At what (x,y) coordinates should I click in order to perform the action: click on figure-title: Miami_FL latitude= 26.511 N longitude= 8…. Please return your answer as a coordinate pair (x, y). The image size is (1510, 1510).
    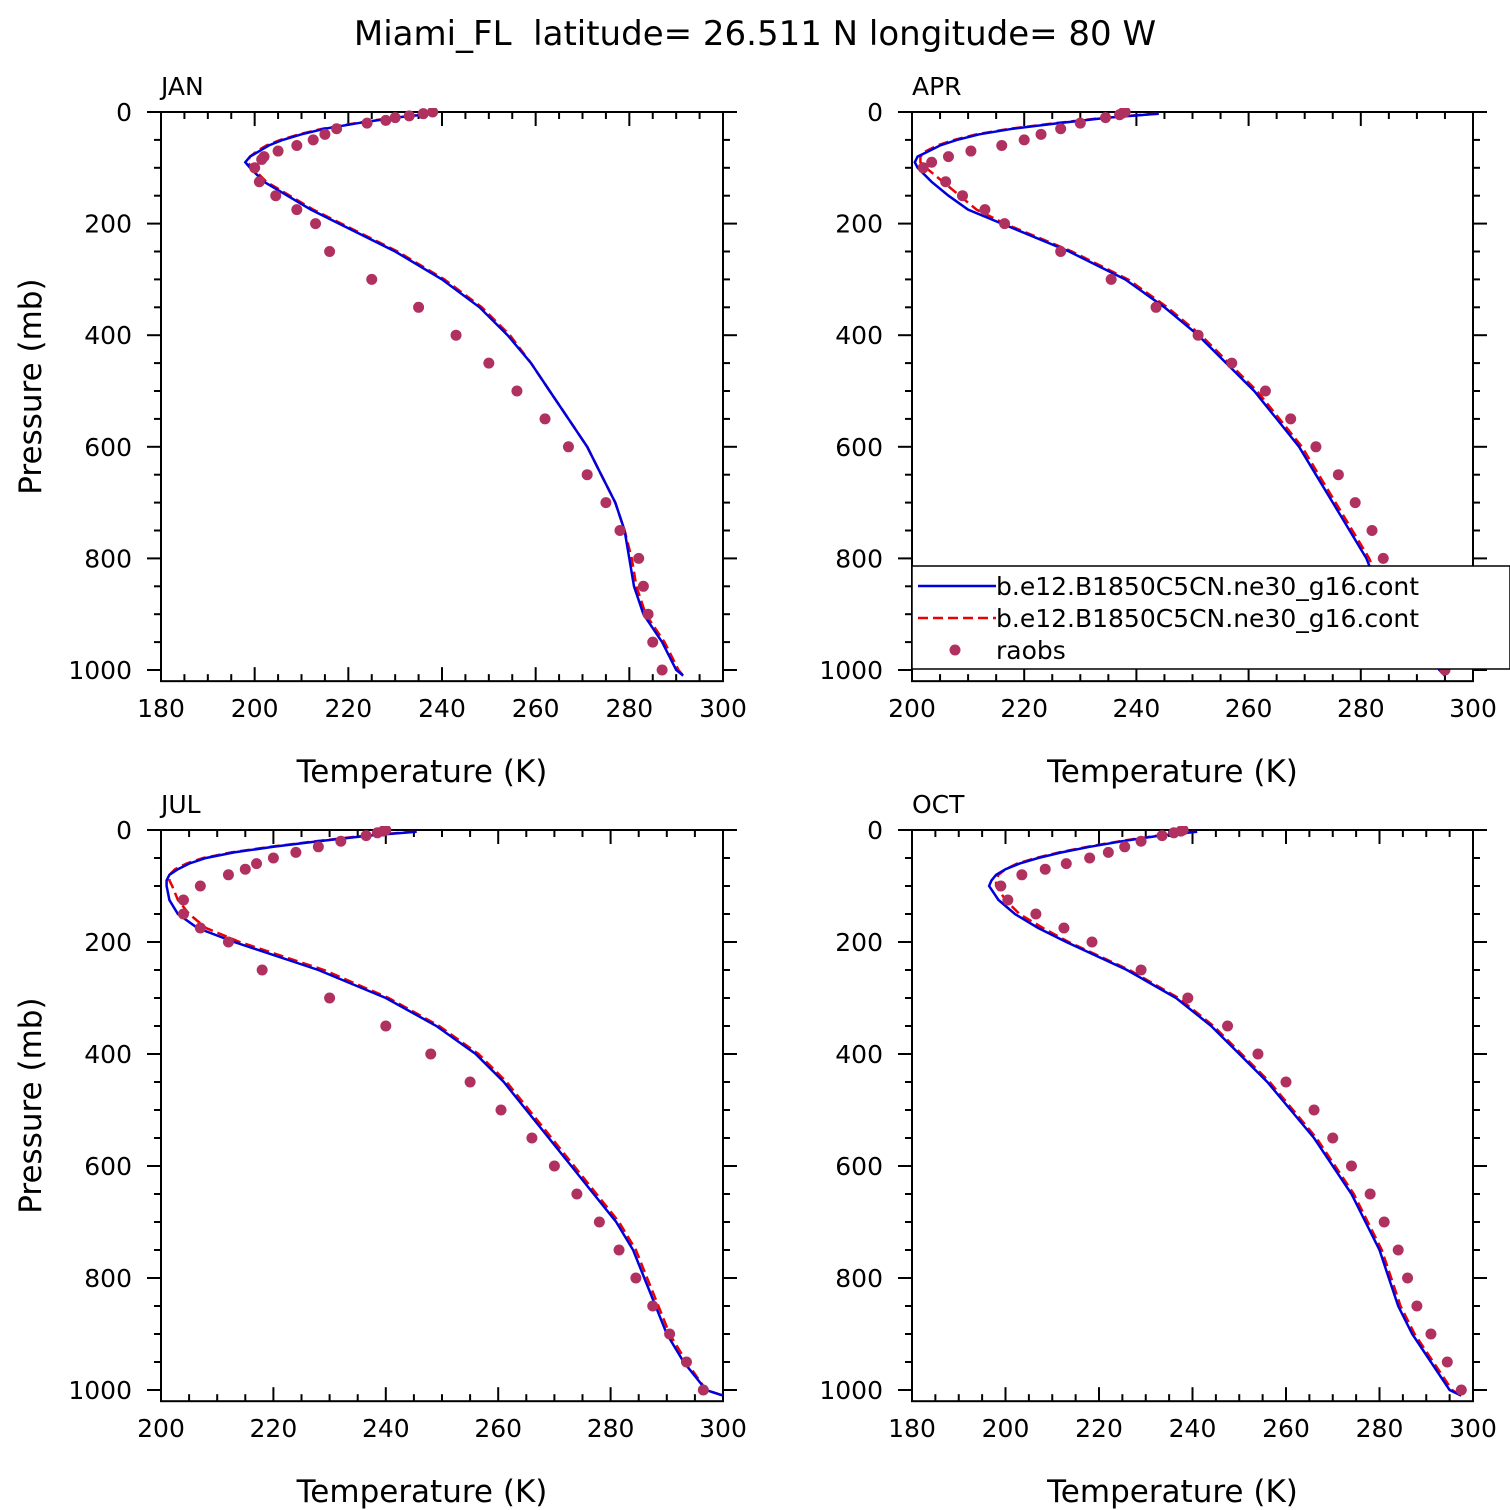
    Looking at the image, I should click on (755, 34).